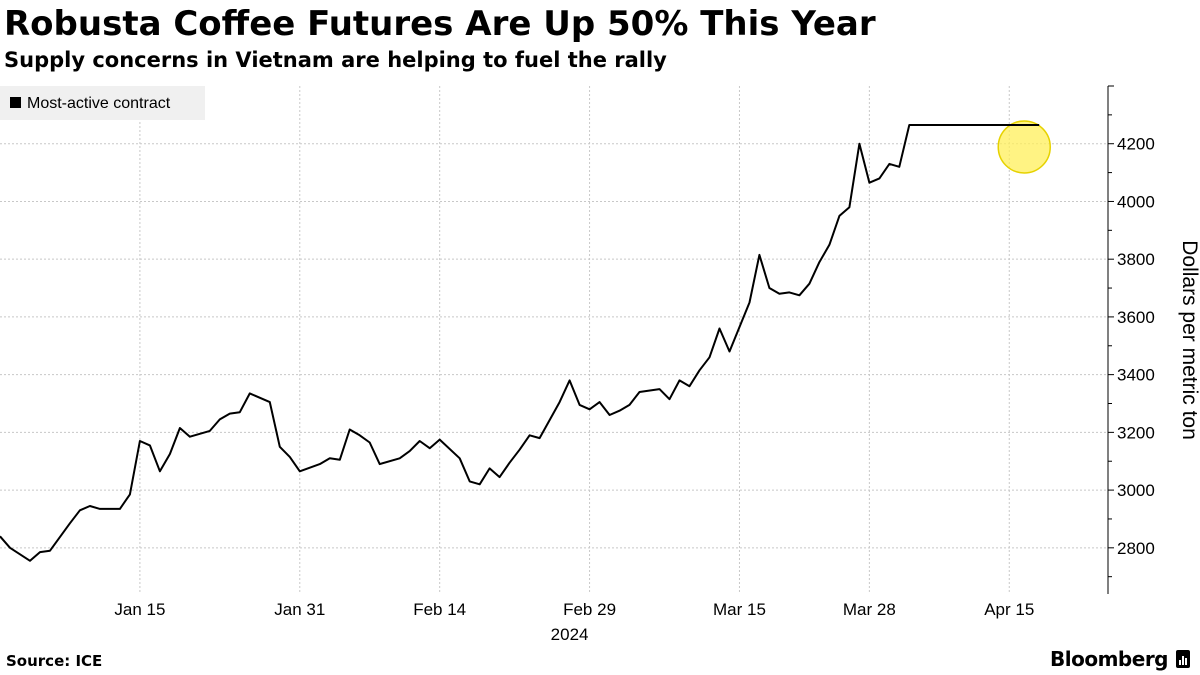  Describe the element at coordinates (99, 103) in the screenshot. I see `legend-label: Most-active contract` at that location.